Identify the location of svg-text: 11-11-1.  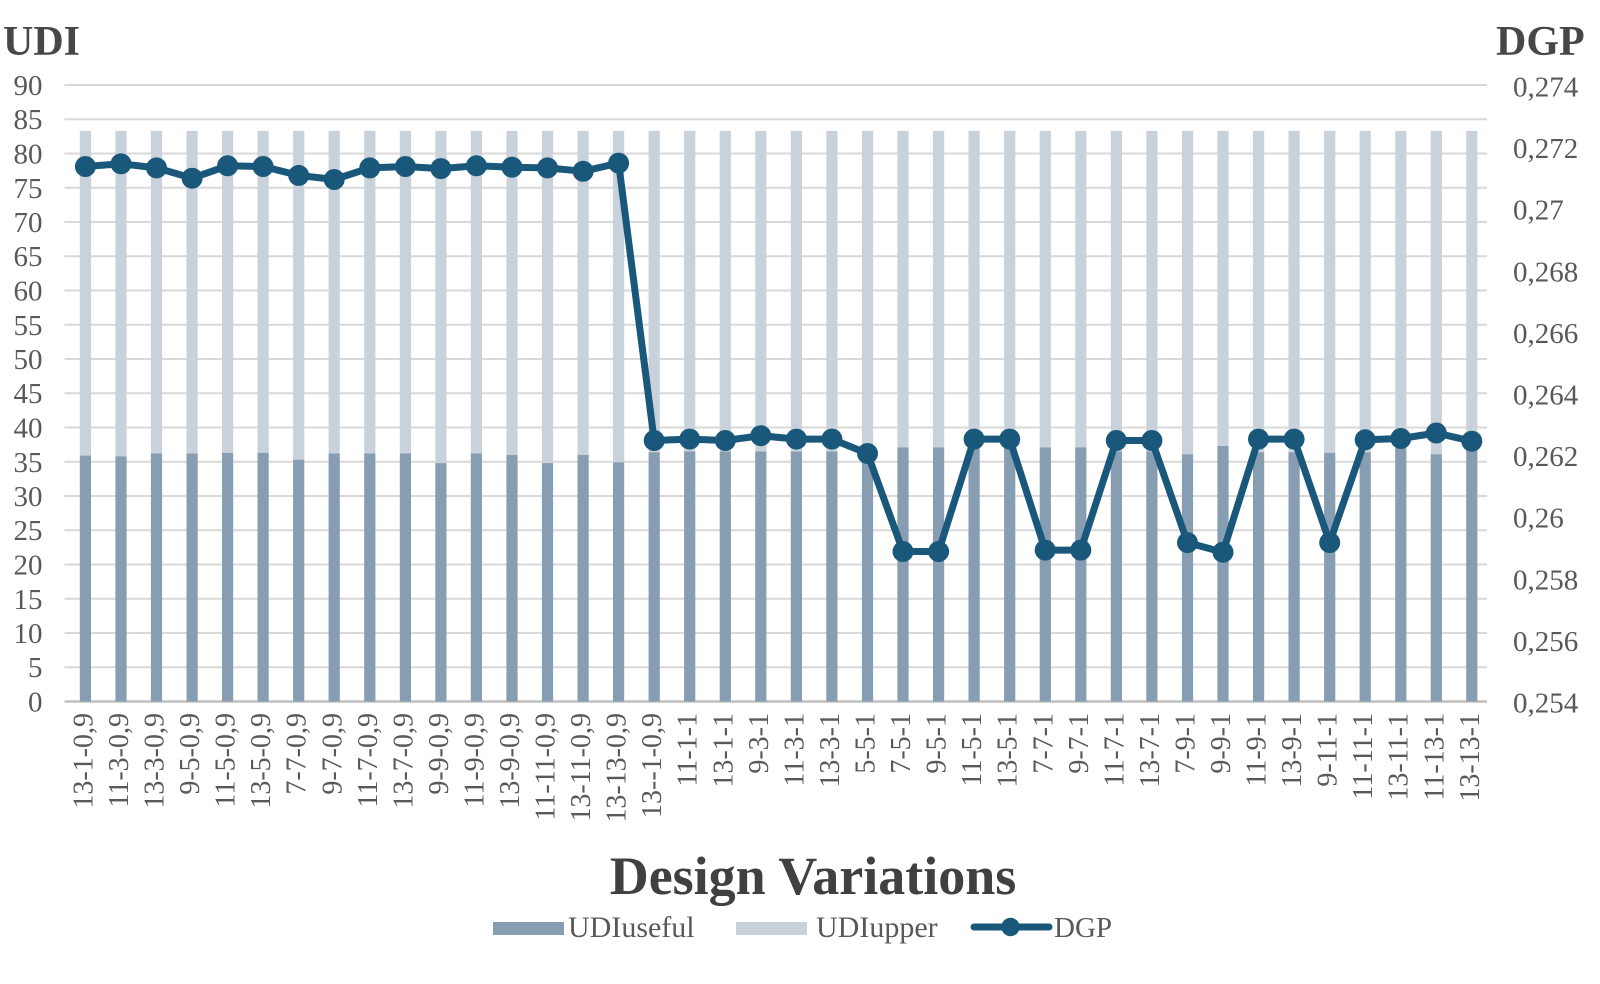
(1363, 756).